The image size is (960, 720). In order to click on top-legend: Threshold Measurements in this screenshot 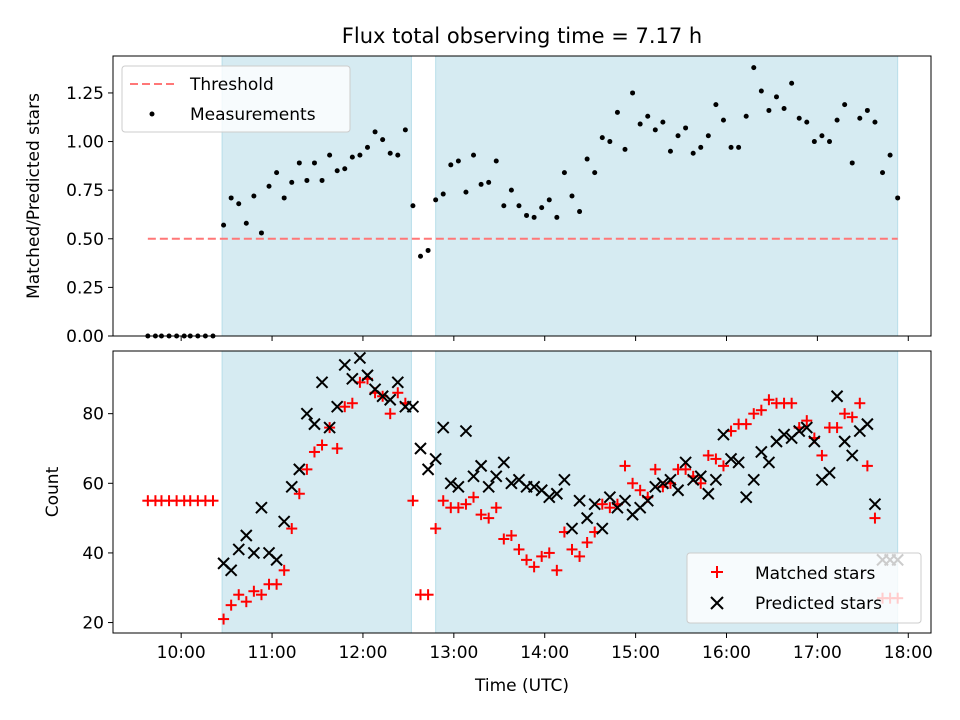, I will do `click(236, 99)`.